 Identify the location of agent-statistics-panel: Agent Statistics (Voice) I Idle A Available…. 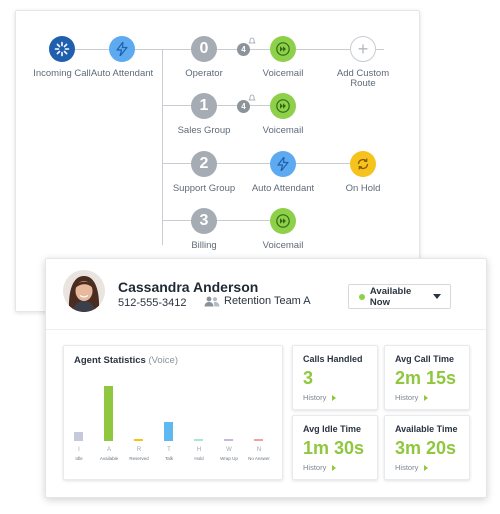
(173, 412).